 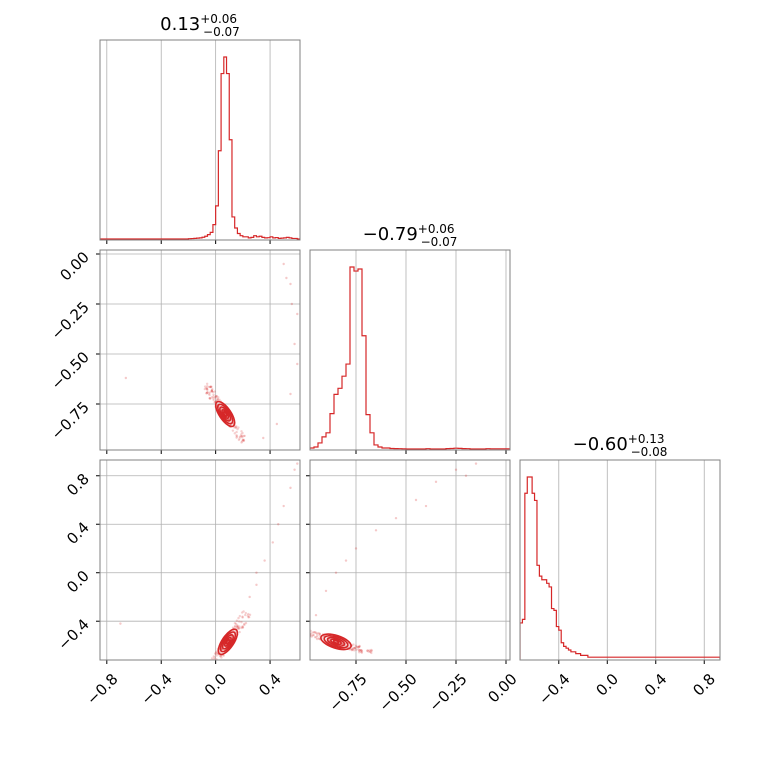 What do you see at coordinates (78, 582) in the screenshot?
I see `y-tick-label: 0.0` at bounding box center [78, 582].